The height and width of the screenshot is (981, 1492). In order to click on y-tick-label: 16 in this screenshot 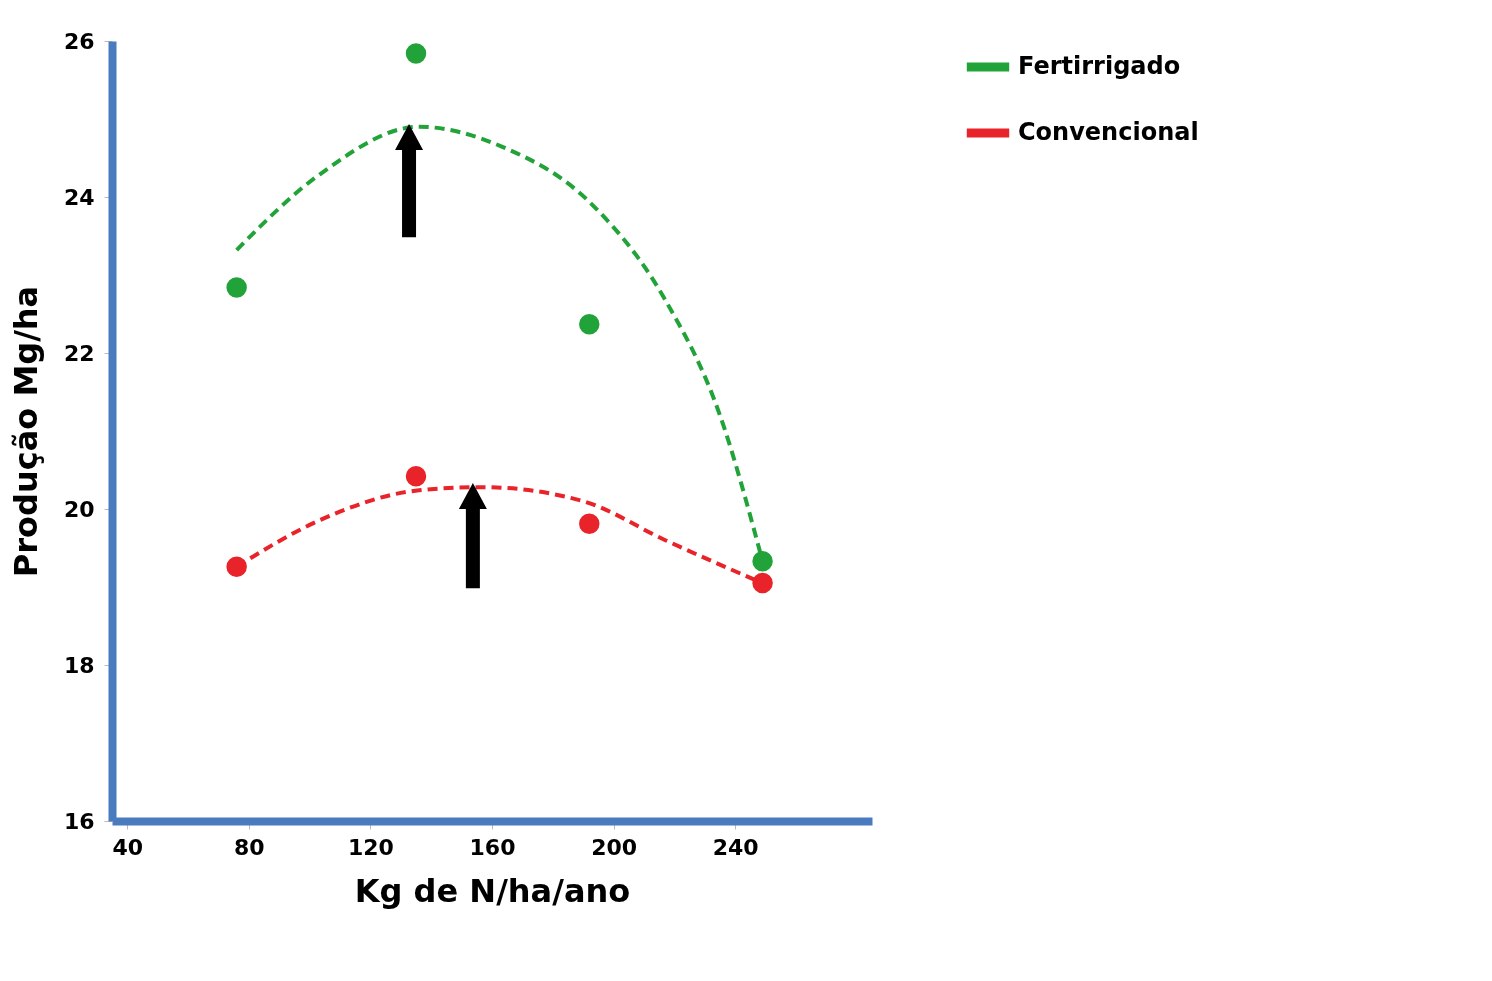, I will do `click(79, 821)`.